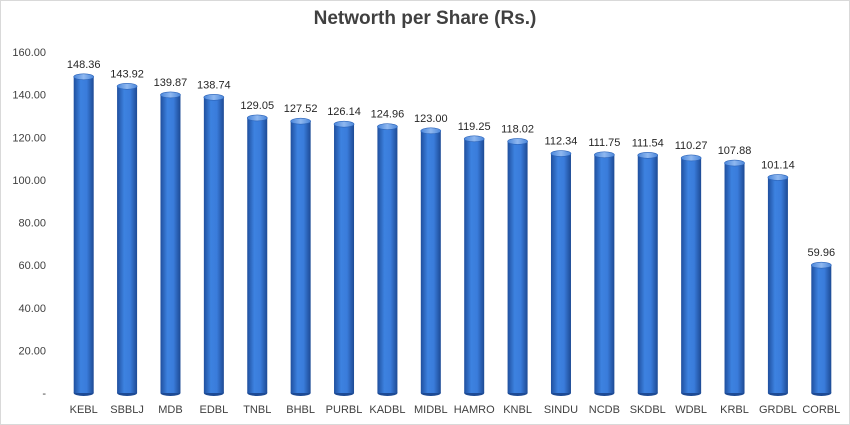  What do you see at coordinates (29, 138) in the screenshot?
I see `y-tick-label: 120.00` at bounding box center [29, 138].